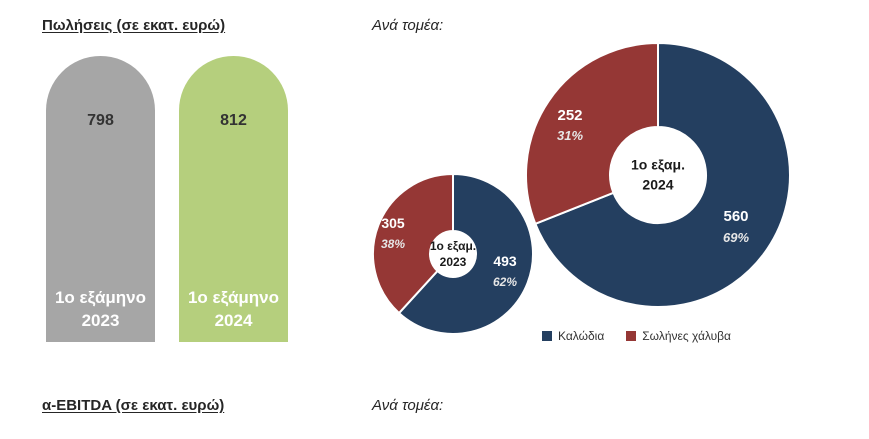 The width and height of the screenshot is (869, 439). I want to click on bar-label-2024: 1ο εξάμηνο 2024, so click(233, 309).